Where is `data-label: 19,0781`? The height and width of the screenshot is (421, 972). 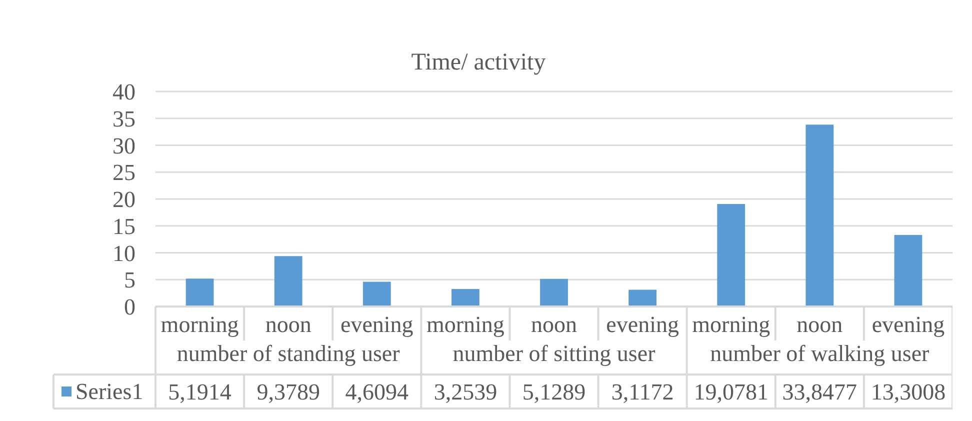 data-label: 19,0781 is located at coordinates (731, 392).